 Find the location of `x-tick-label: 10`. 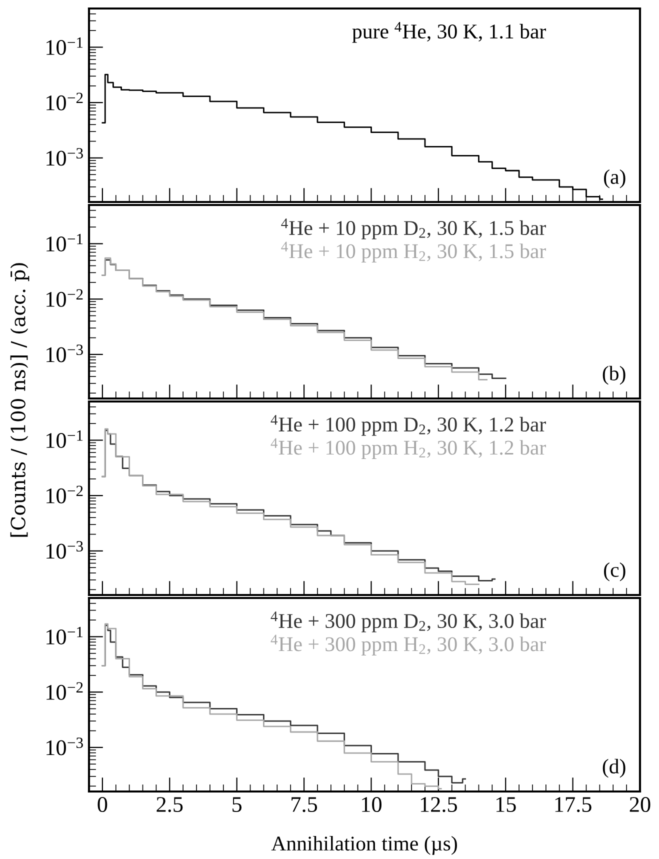

x-tick-label: 10 is located at coordinates (372, 804).